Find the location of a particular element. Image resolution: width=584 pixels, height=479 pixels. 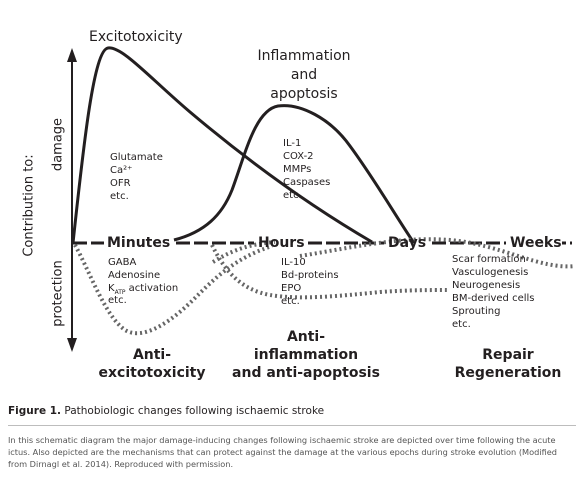

anti-inflammation-curve is located at coordinates (329, 272).